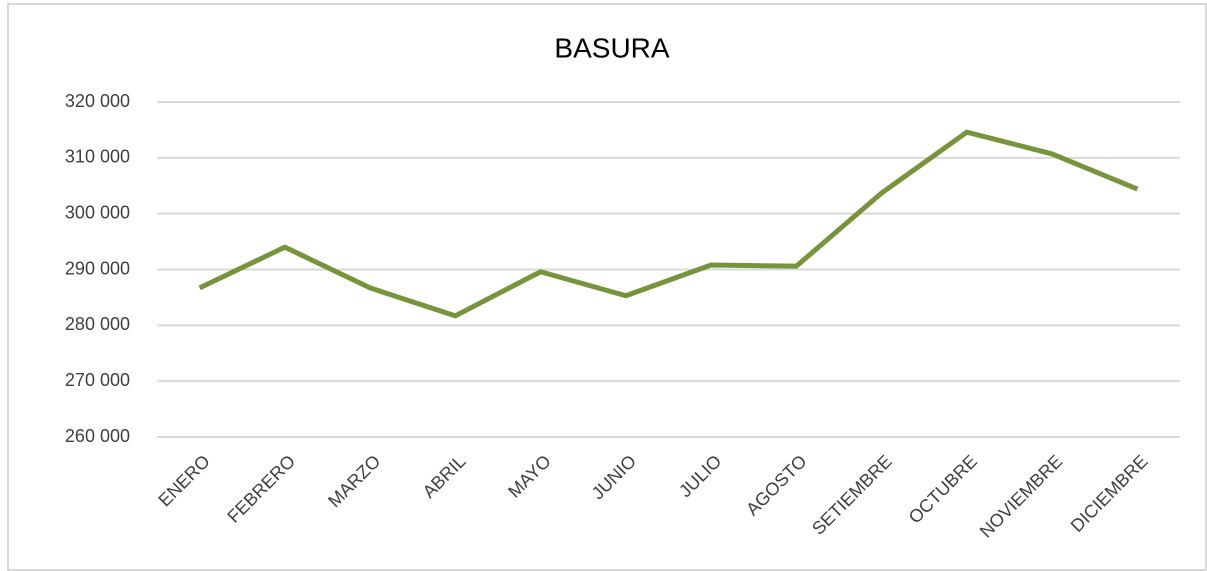  What do you see at coordinates (97, 268) in the screenshot?
I see `y-tick-label: 290 000` at bounding box center [97, 268].